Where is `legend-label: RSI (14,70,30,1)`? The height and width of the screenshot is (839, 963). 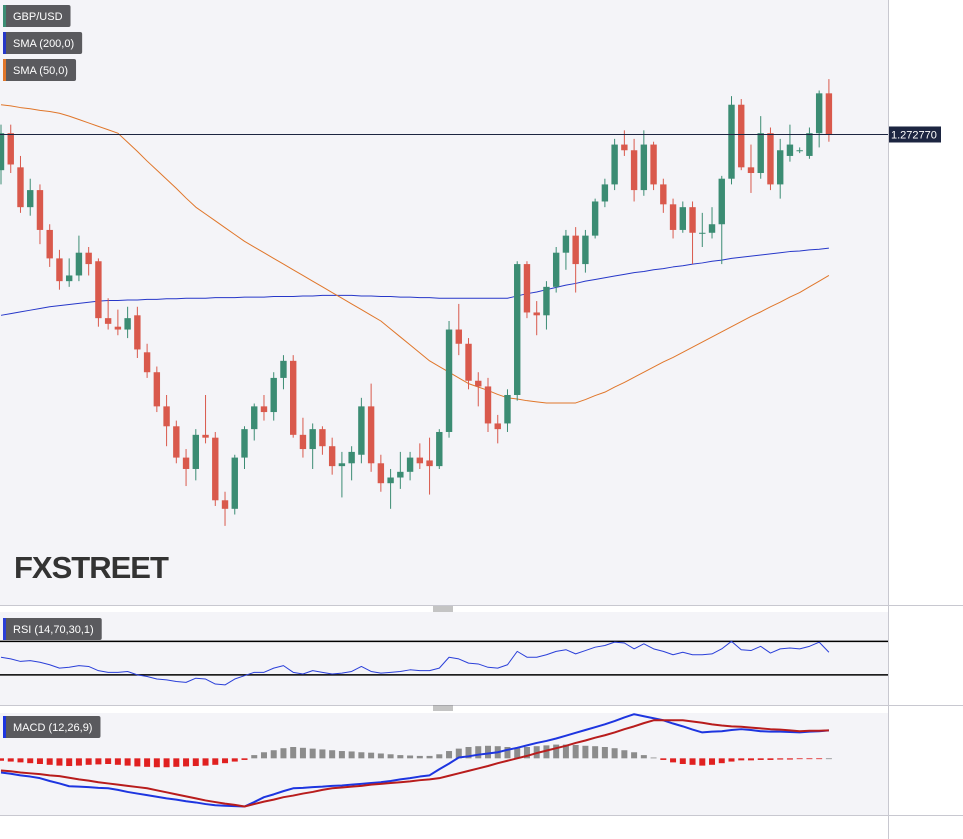
legend-label: RSI (14,70,30,1) is located at coordinates (53, 630).